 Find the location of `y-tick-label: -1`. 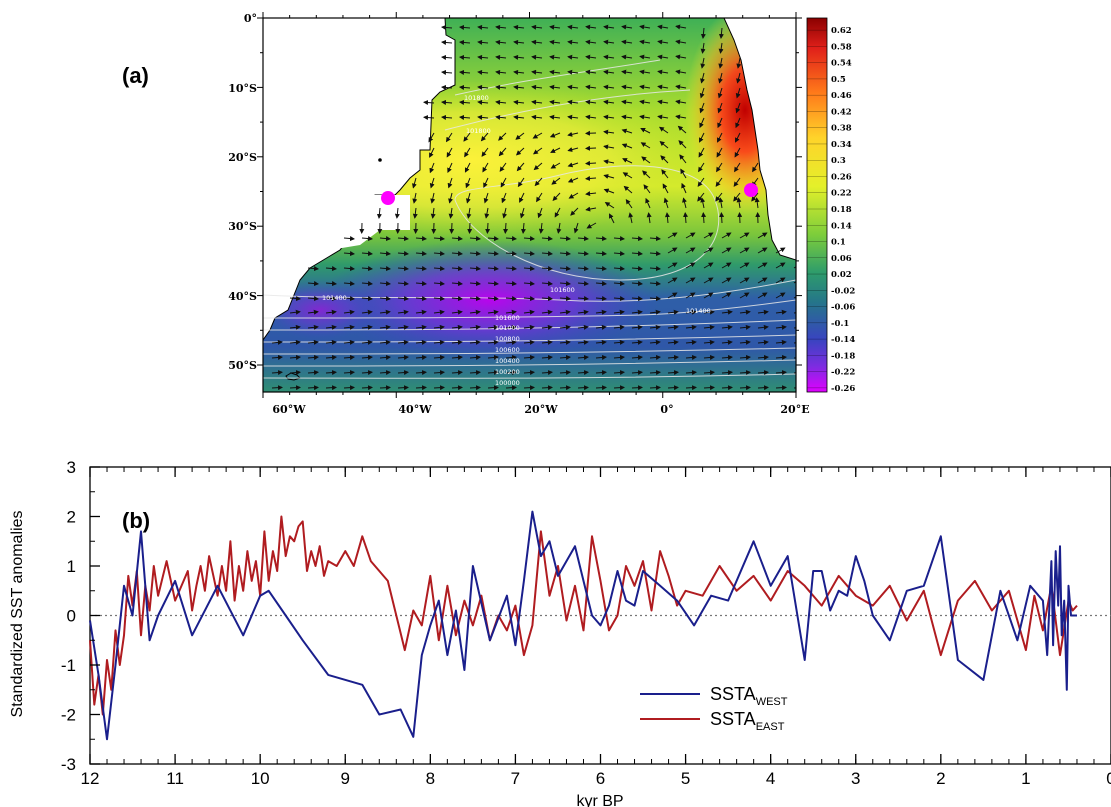

y-tick-label: -1 is located at coordinates (68, 665).